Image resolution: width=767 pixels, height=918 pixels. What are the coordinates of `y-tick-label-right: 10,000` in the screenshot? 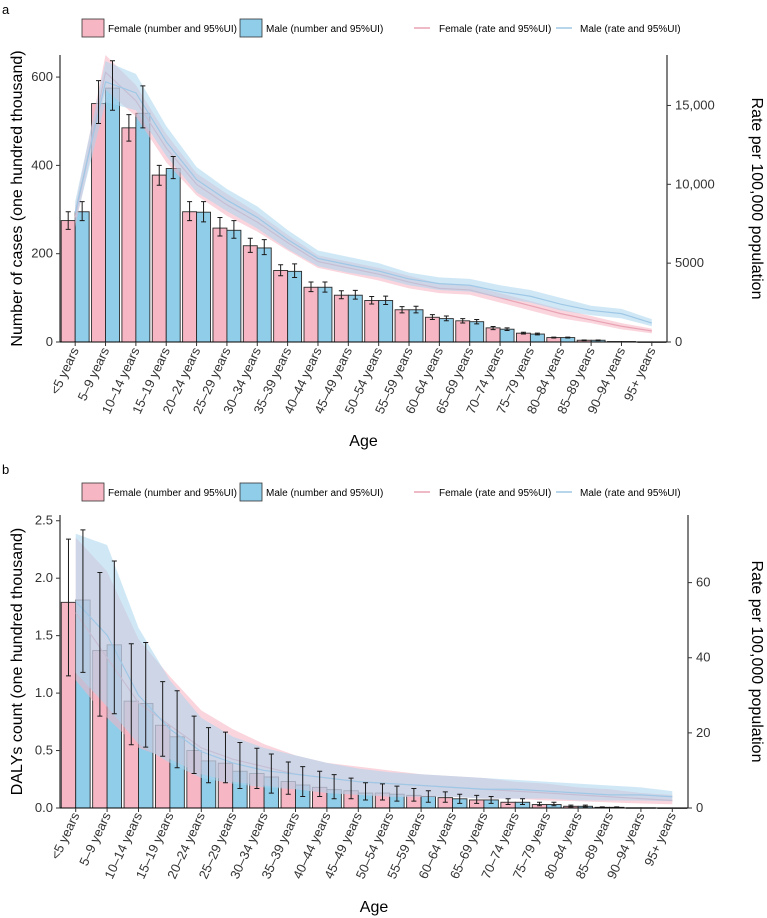 It's located at (695, 183).